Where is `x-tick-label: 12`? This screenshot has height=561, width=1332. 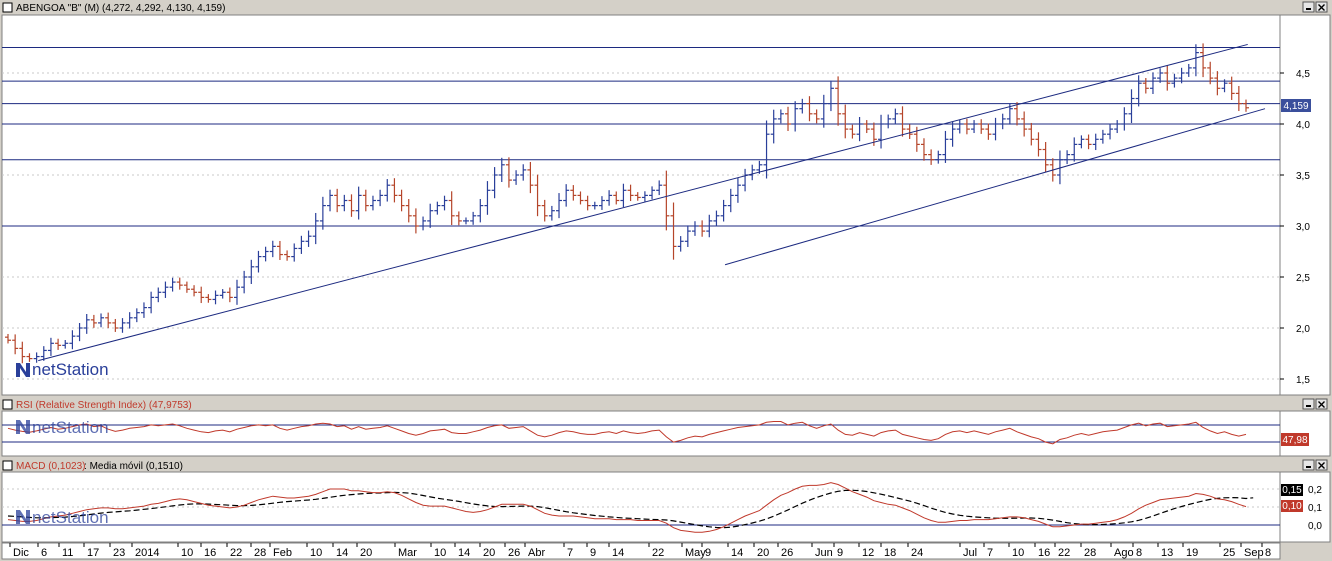 x-tick-label: 12 is located at coordinates (868, 553).